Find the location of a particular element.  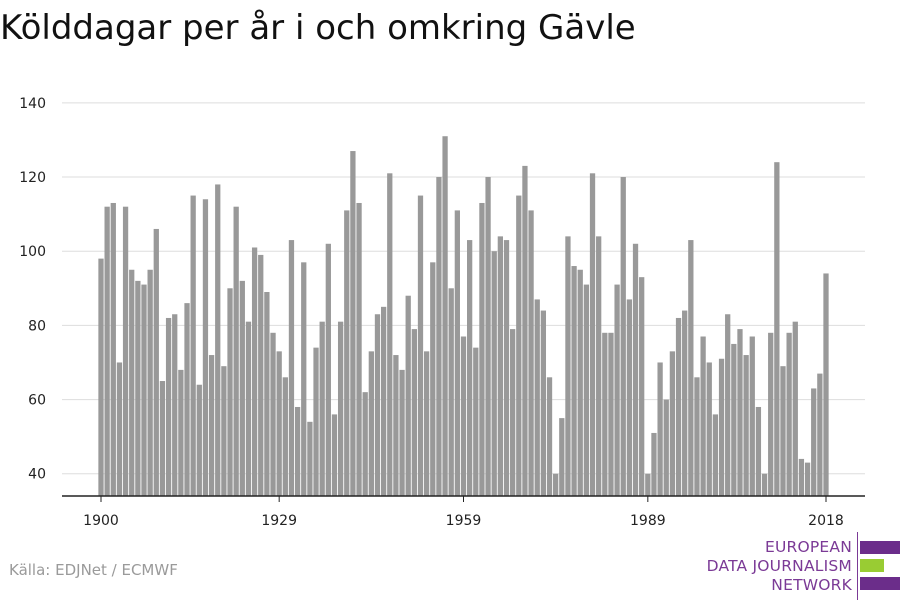

bar-1946 is located at coordinates (383, 401).